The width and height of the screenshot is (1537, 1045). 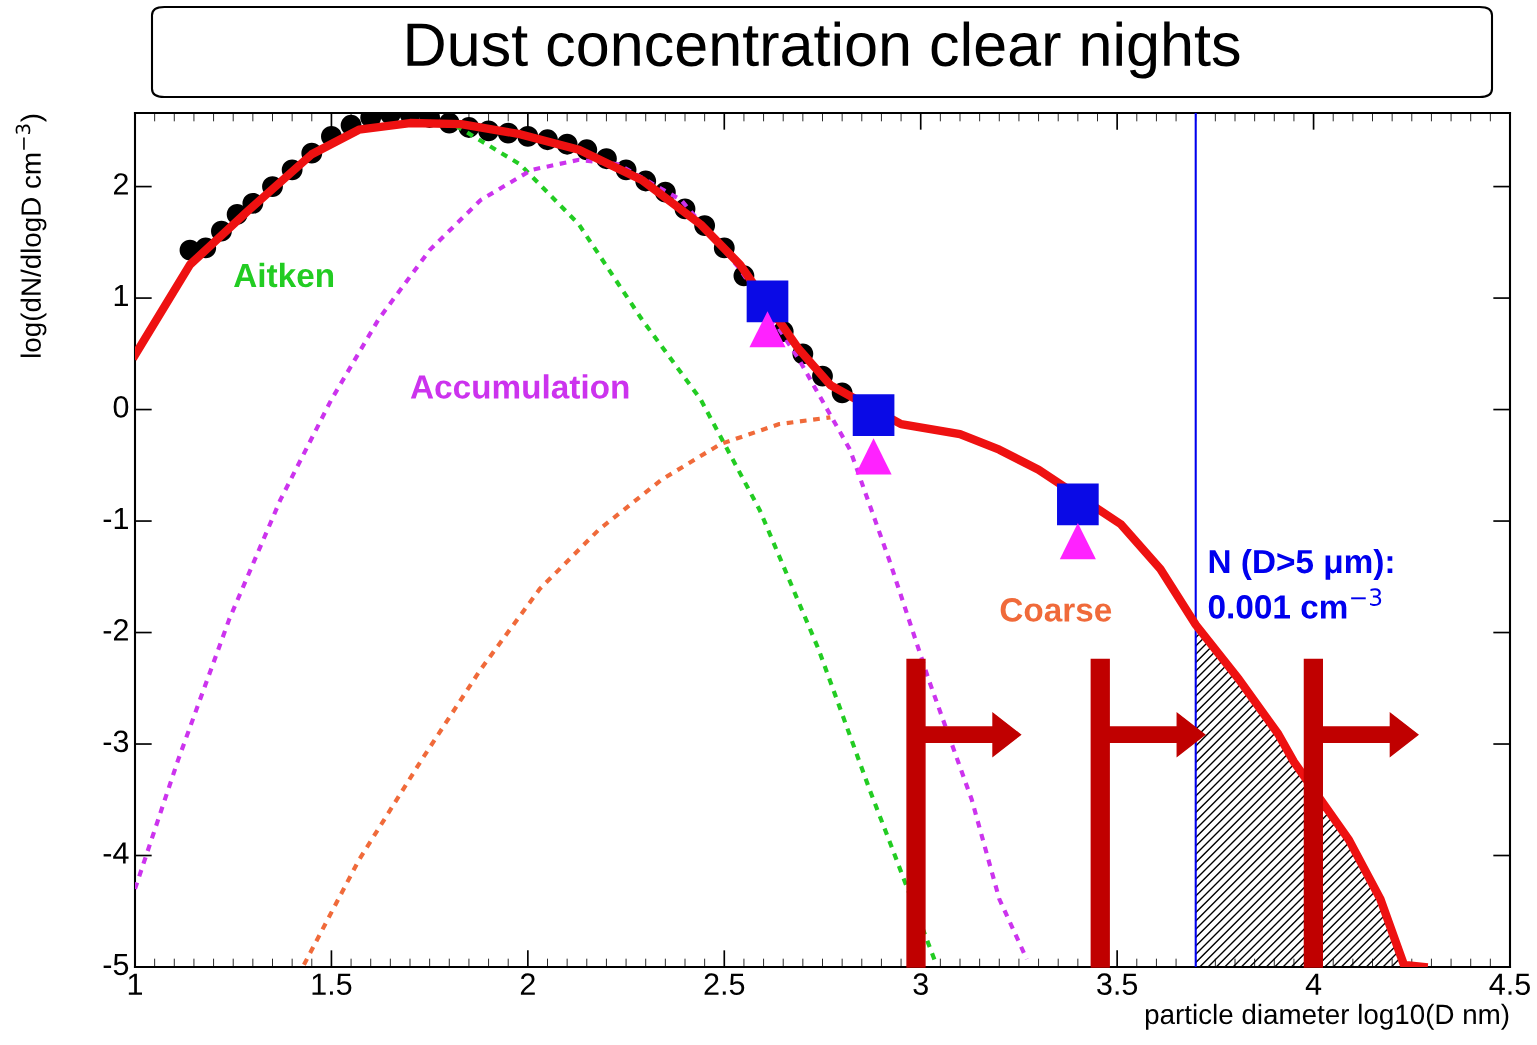 What do you see at coordinates (31, 235) in the screenshot?
I see `y-axis-title: log(dN/dlogD cm$^{−3}$)` at bounding box center [31, 235].